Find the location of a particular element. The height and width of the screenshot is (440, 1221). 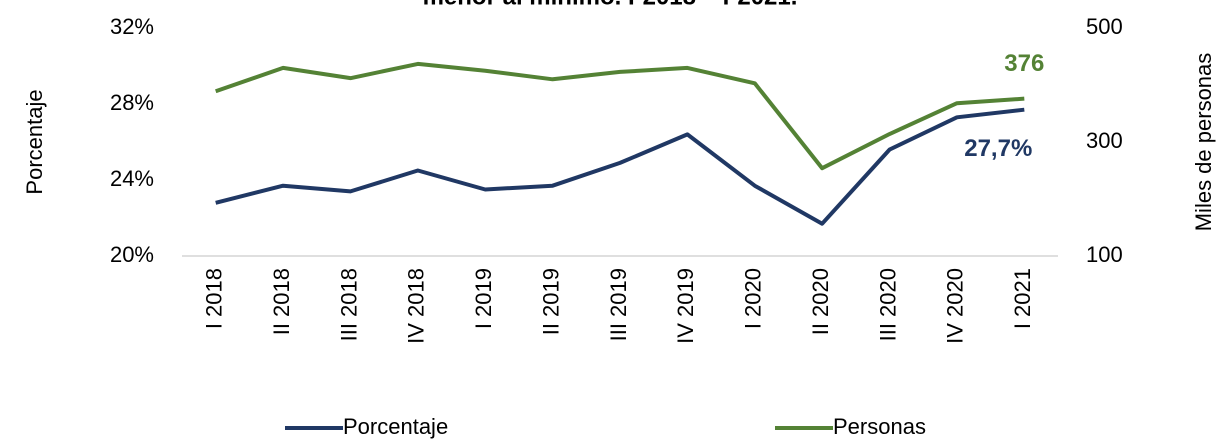

x-tick-label: III 2020 is located at coordinates (887, 304).